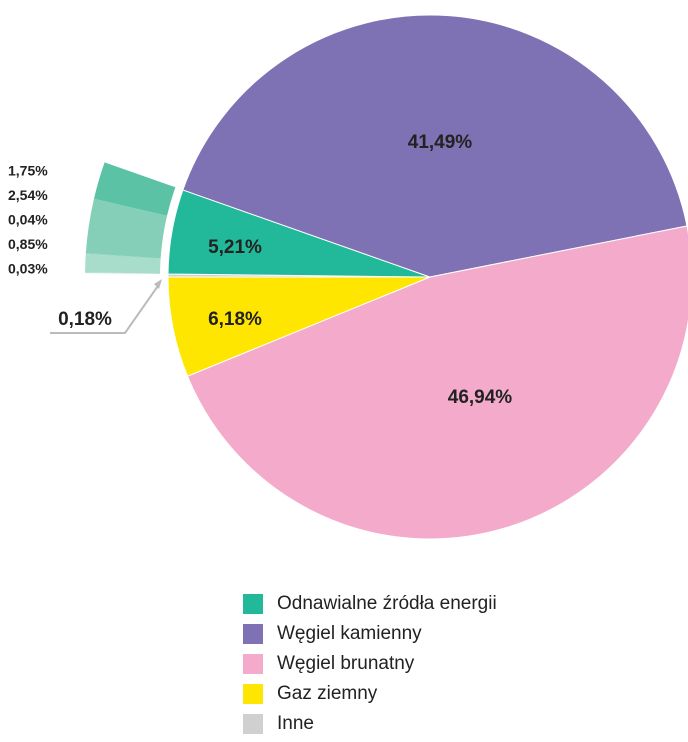 This screenshot has width=688, height=742. Describe the element at coordinates (28, 195) in the screenshot. I see `breakdown-label: 2,54%` at that location.